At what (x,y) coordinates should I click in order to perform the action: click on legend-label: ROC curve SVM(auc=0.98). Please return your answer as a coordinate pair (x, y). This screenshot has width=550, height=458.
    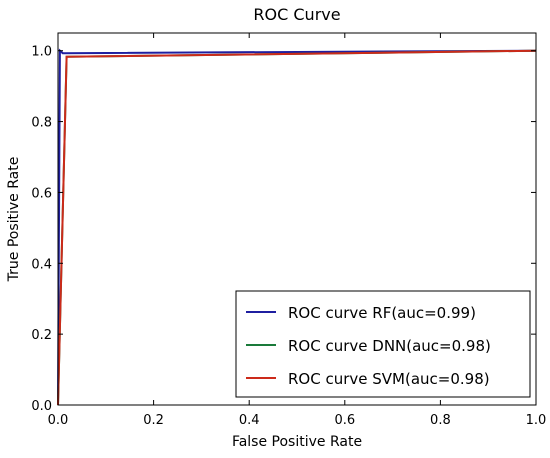
    Looking at the image, I should click on (389, 379).